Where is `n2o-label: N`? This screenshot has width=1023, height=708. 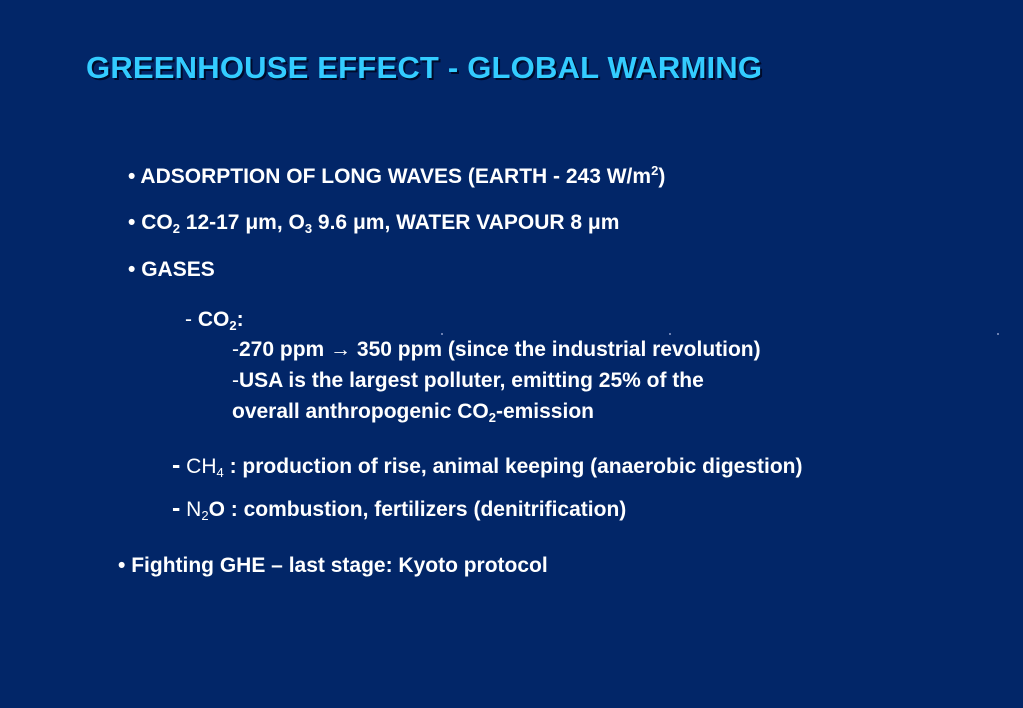 n2o-label: N is located at coordinates (194, 509).